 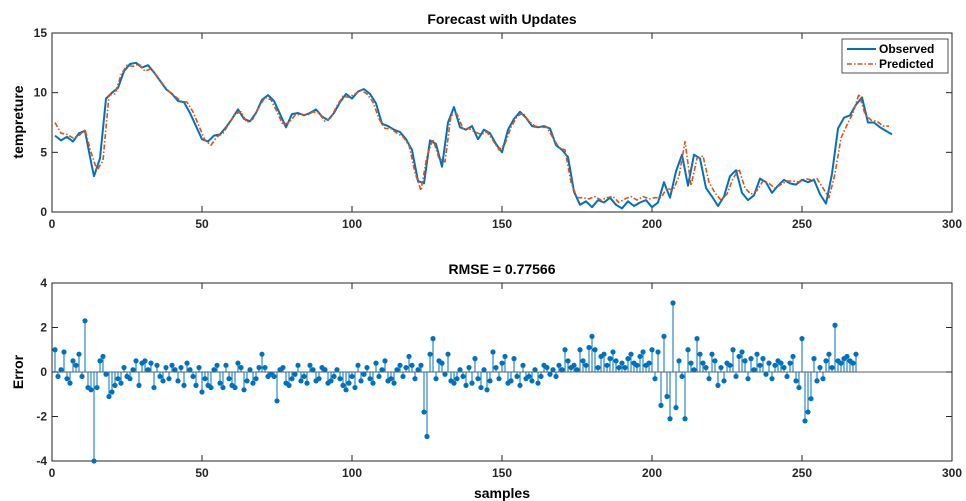 I want to click on forecast-x-tick-label: 300, so click(x=952, y=224).